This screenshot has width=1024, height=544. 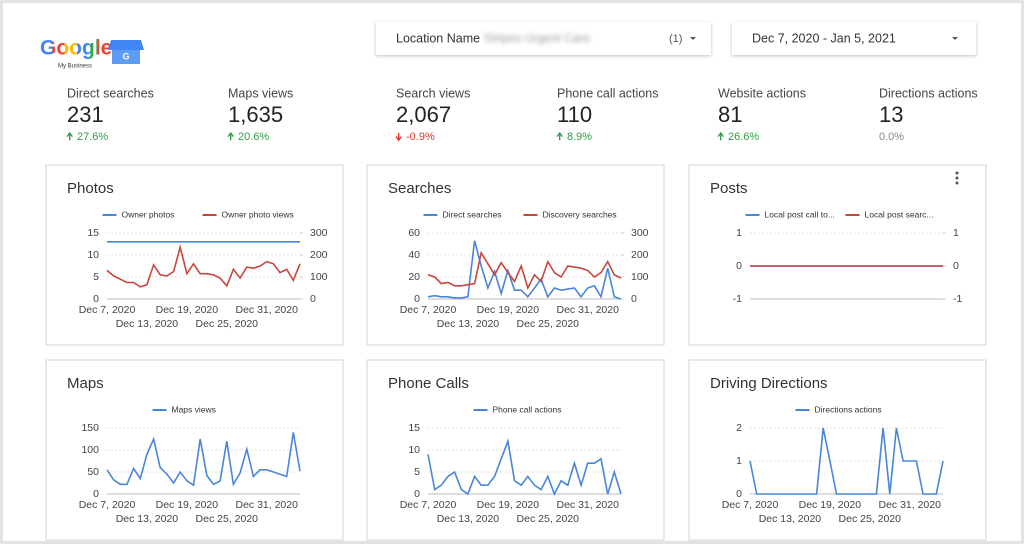 I want to click on logo-sub: My Business, so click(x=75, y=67).